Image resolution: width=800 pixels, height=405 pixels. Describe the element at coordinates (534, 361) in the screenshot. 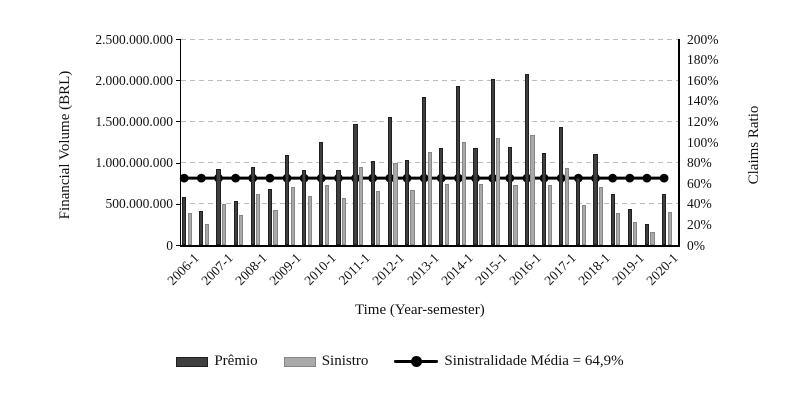

I see `legend-label-mean-line: Sinistralidade Média = 64,9%` at that location.